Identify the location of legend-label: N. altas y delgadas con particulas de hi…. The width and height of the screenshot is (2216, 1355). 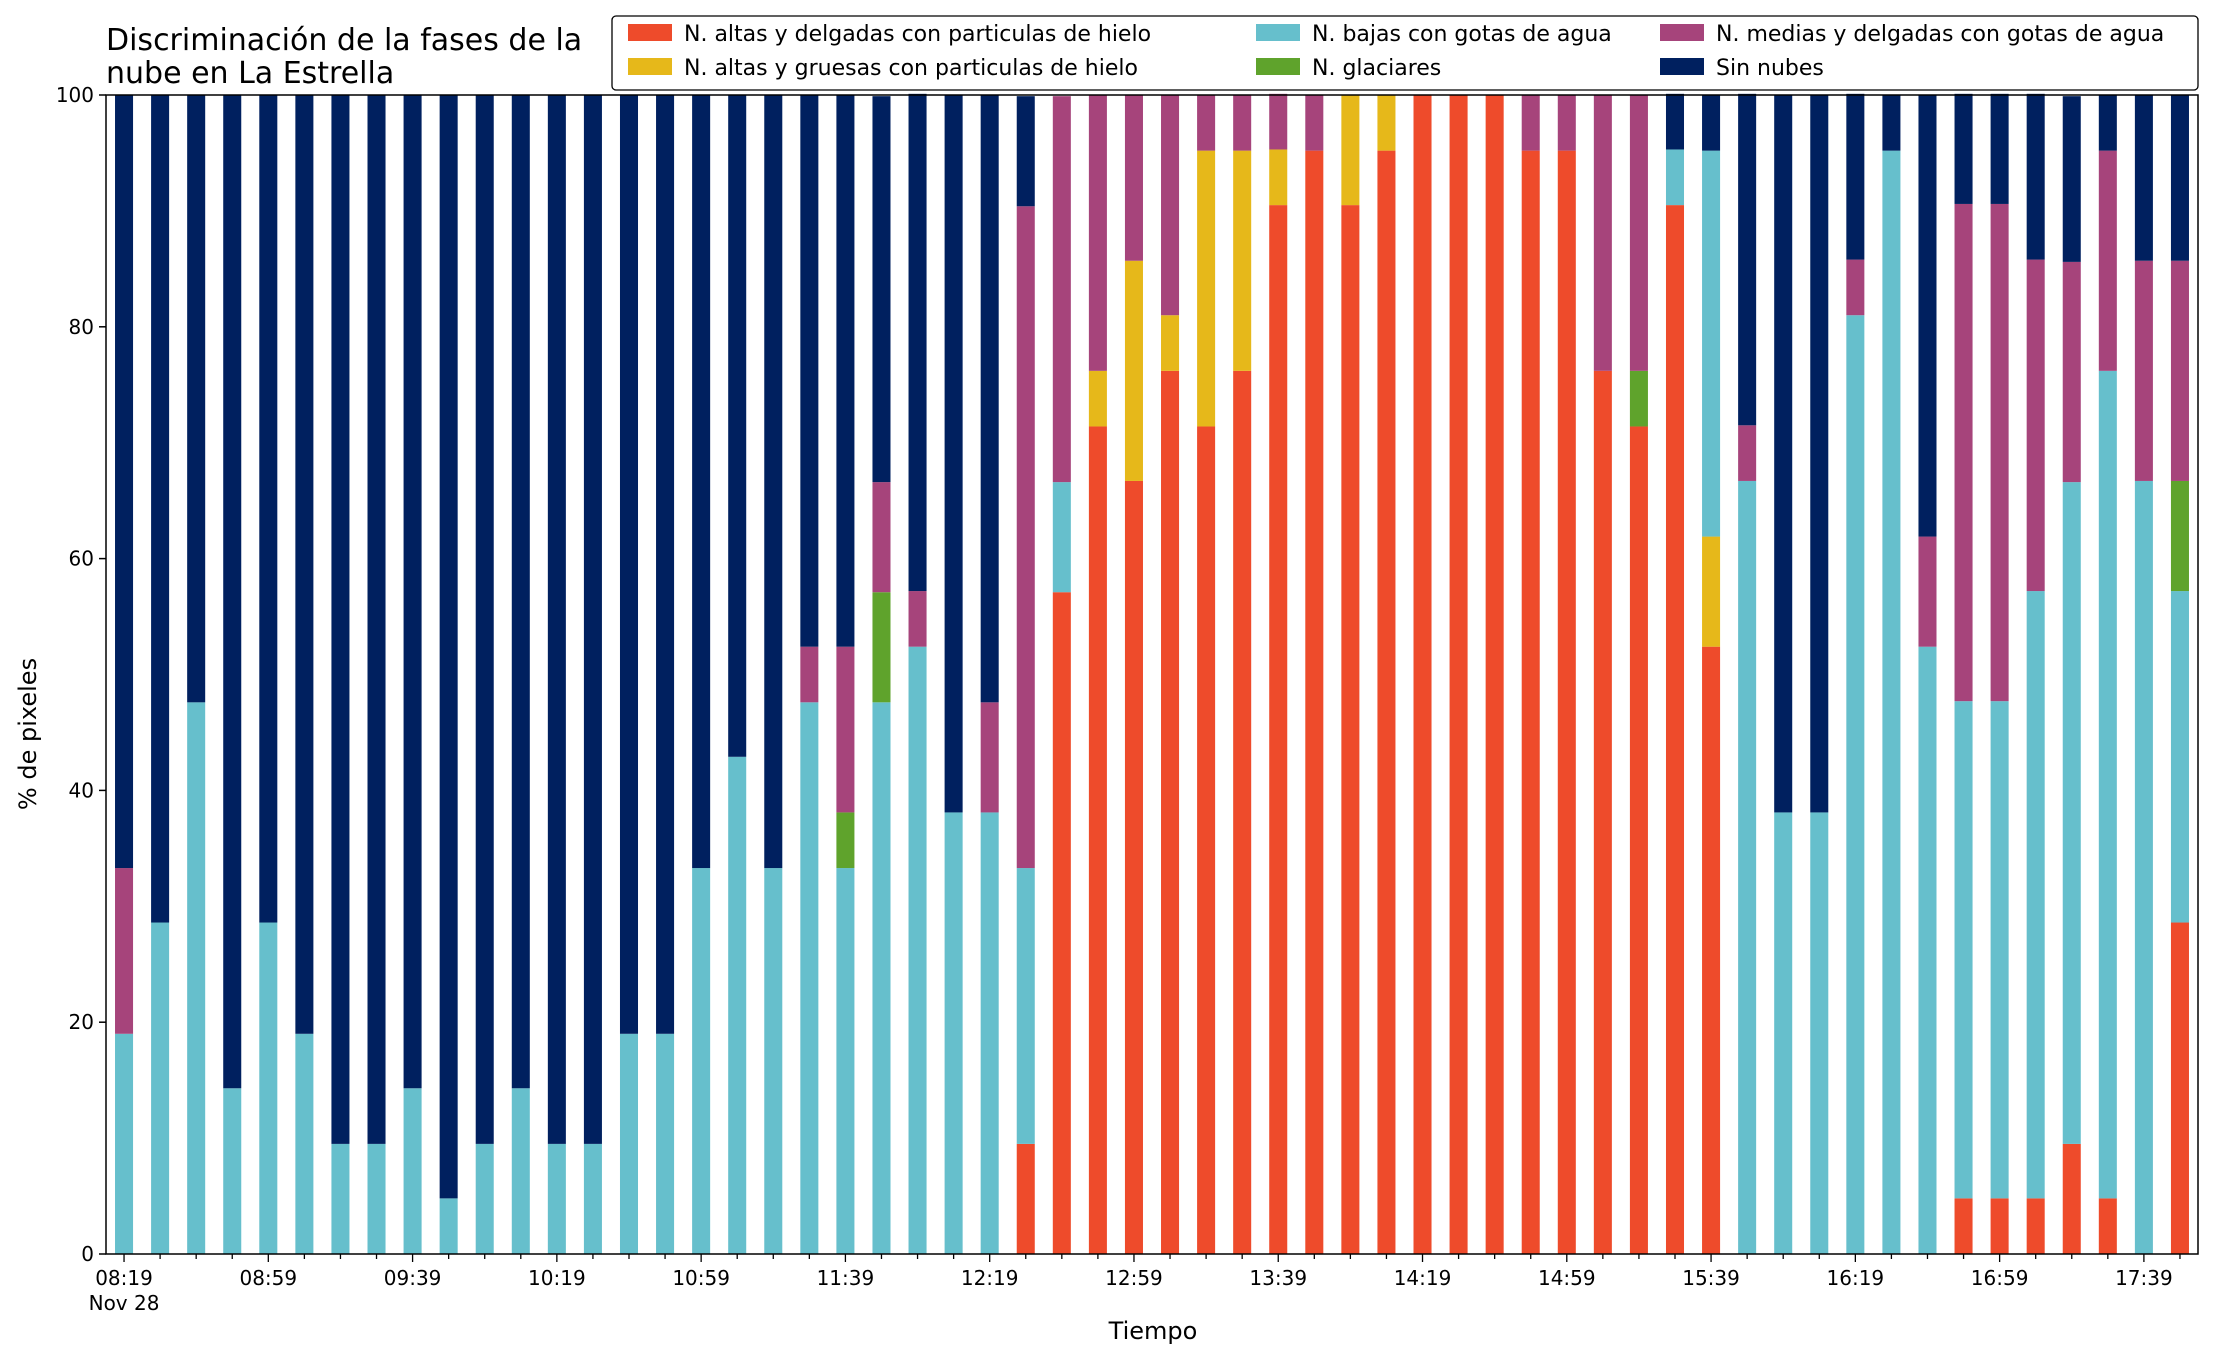
(917, 34).